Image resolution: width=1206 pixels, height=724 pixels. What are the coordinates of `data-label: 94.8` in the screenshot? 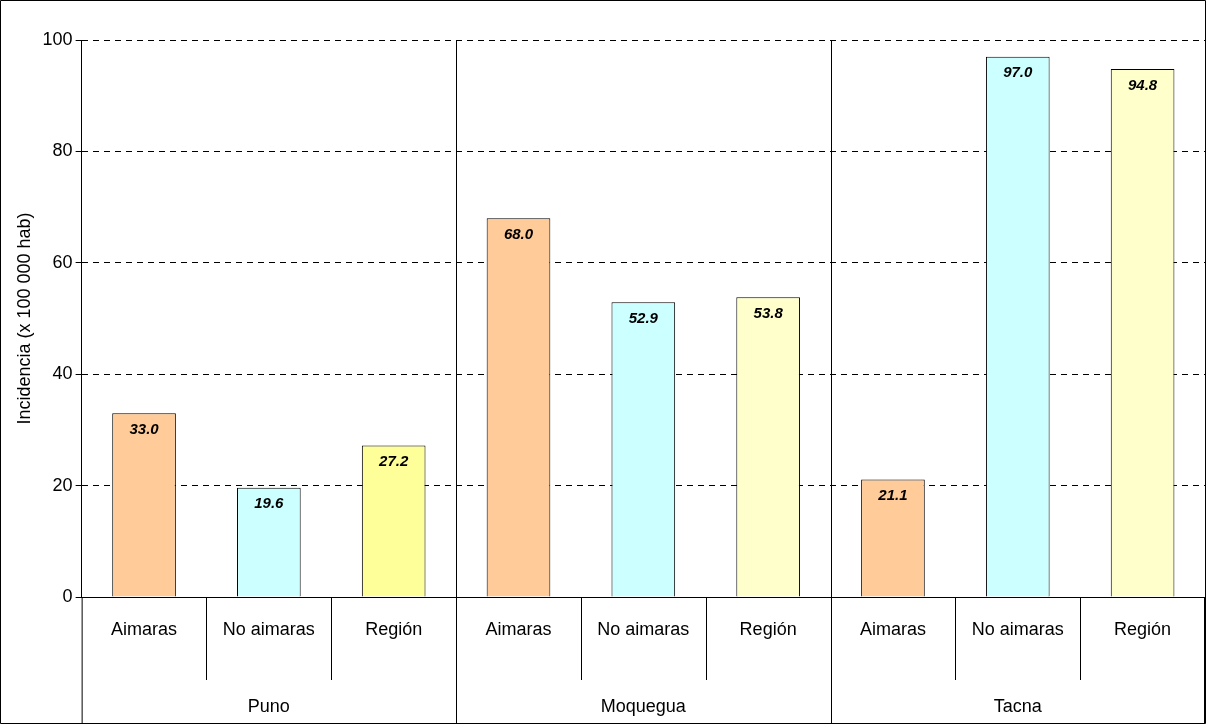 It's located at (1142, 84).